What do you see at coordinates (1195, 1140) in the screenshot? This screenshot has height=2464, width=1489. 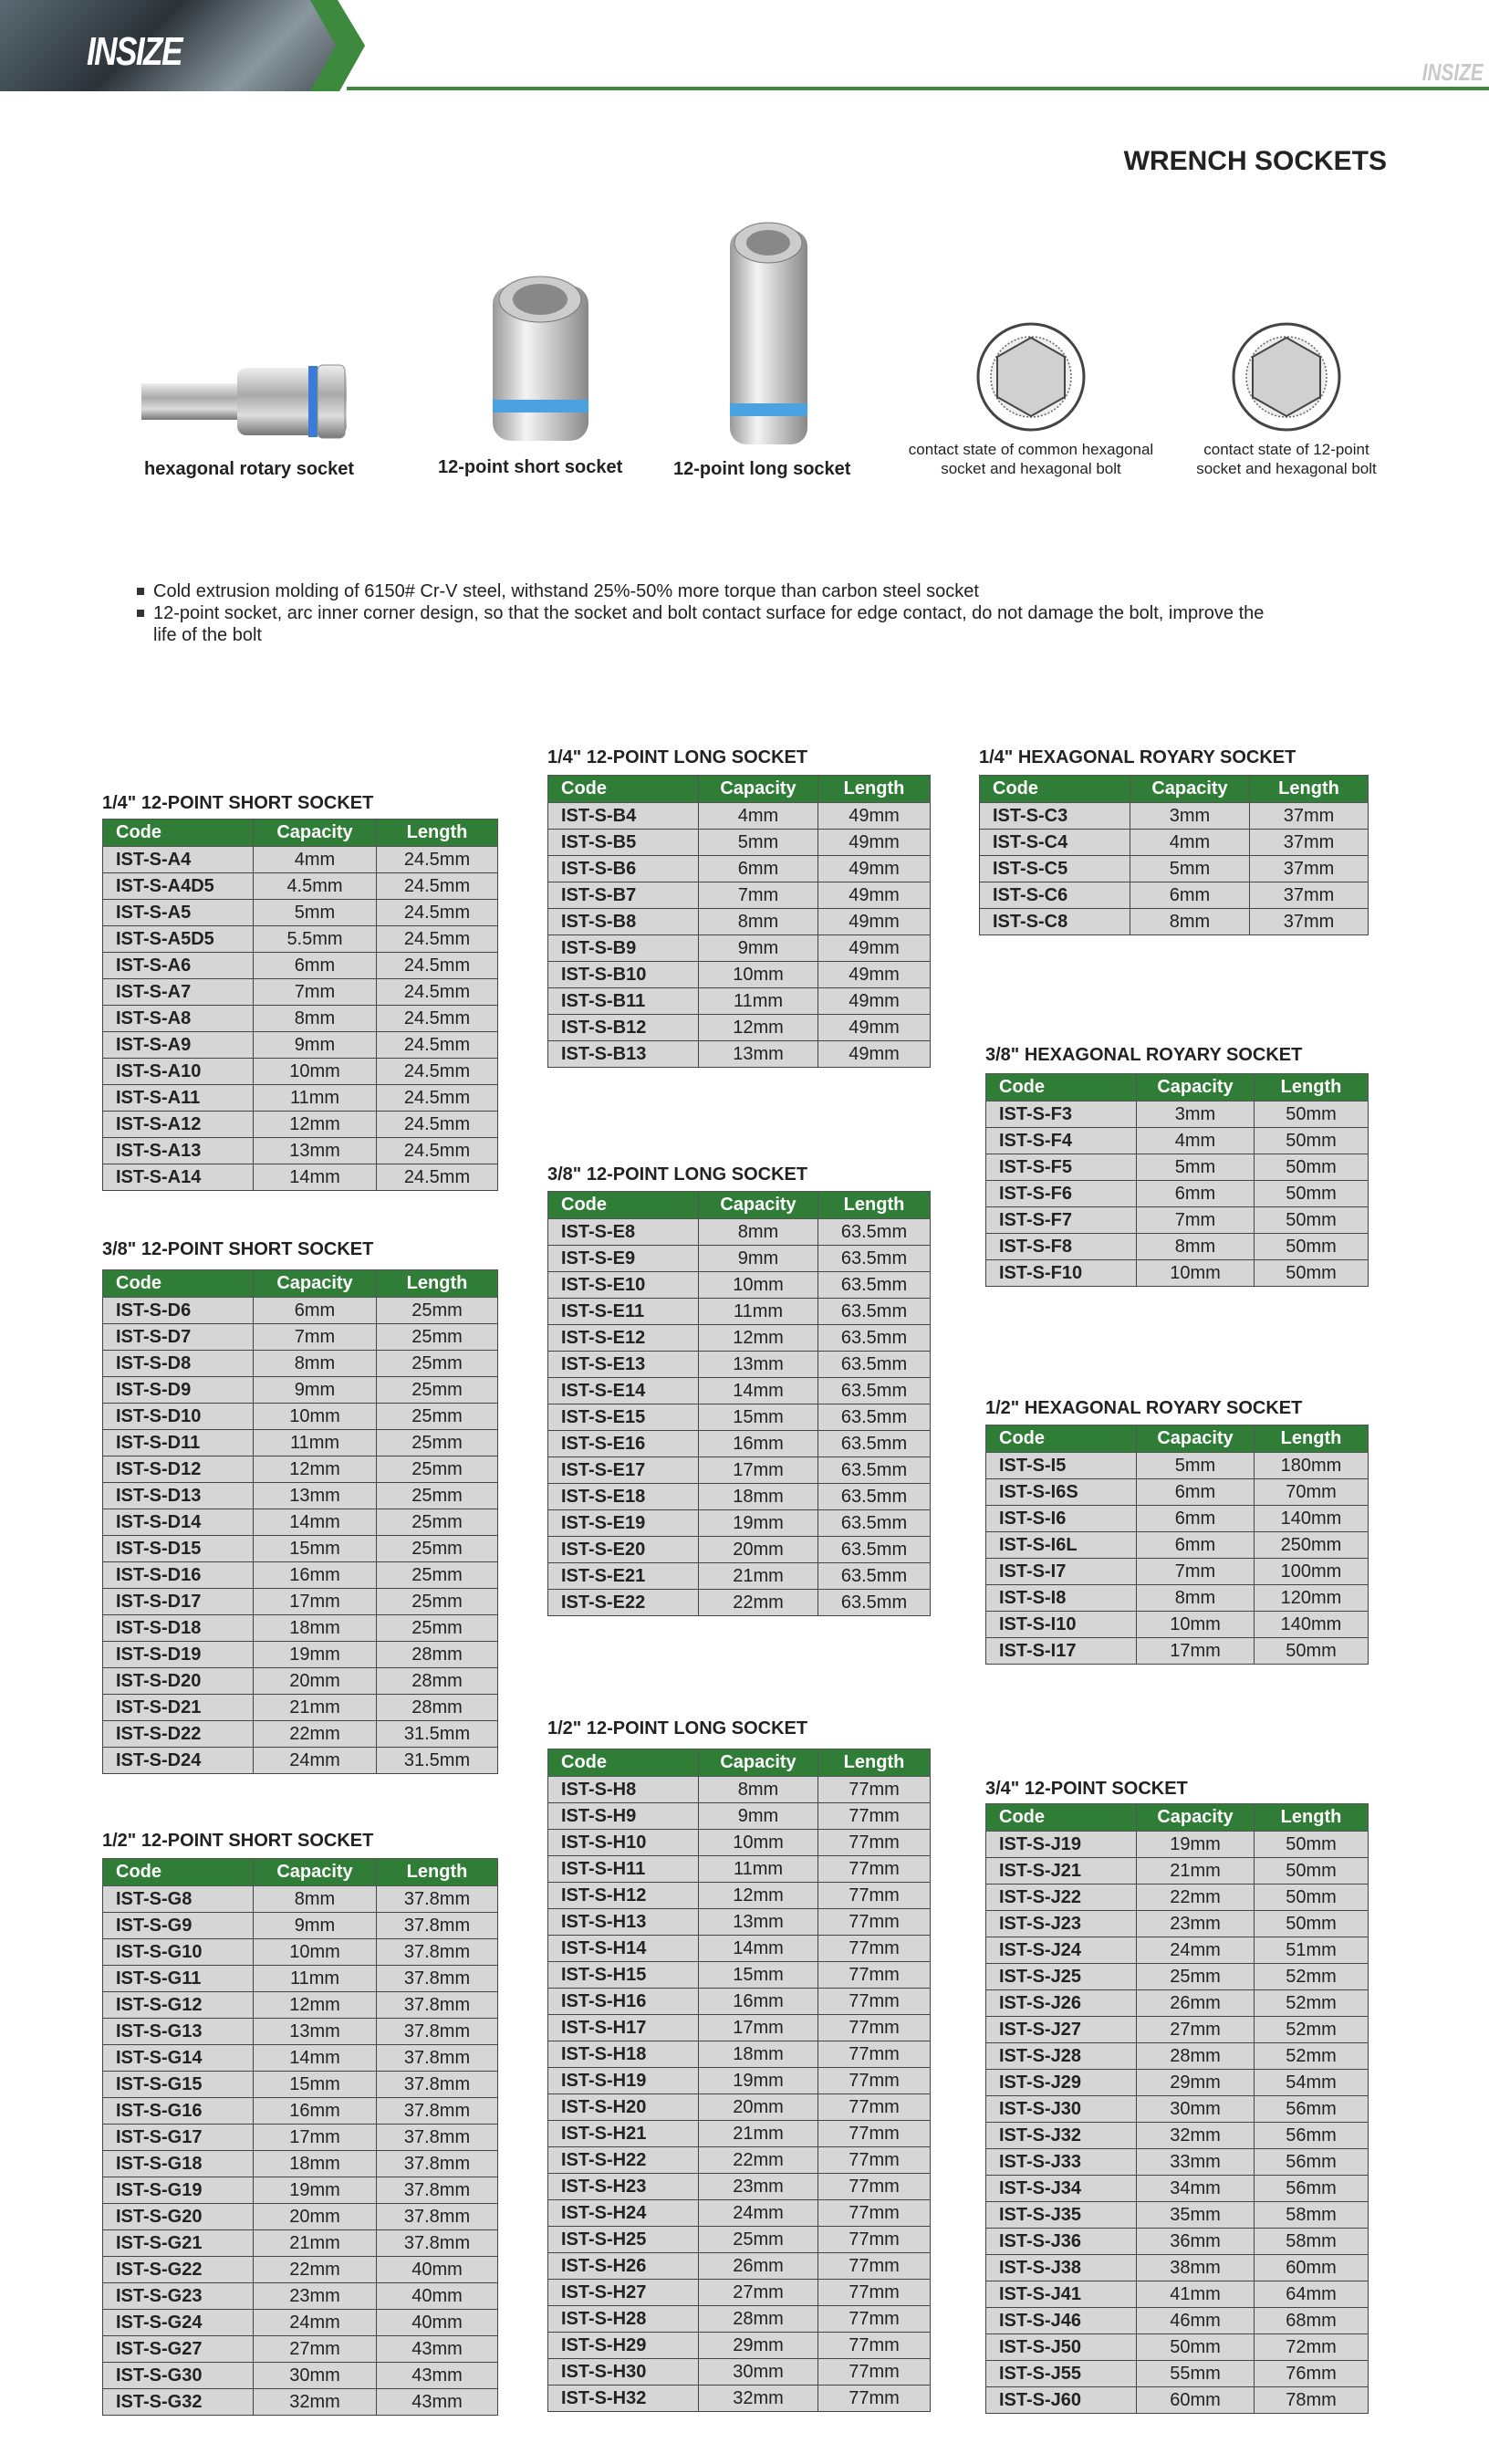 I see `capacity-cell: 4mm` at bounding box center [1195, 1140].